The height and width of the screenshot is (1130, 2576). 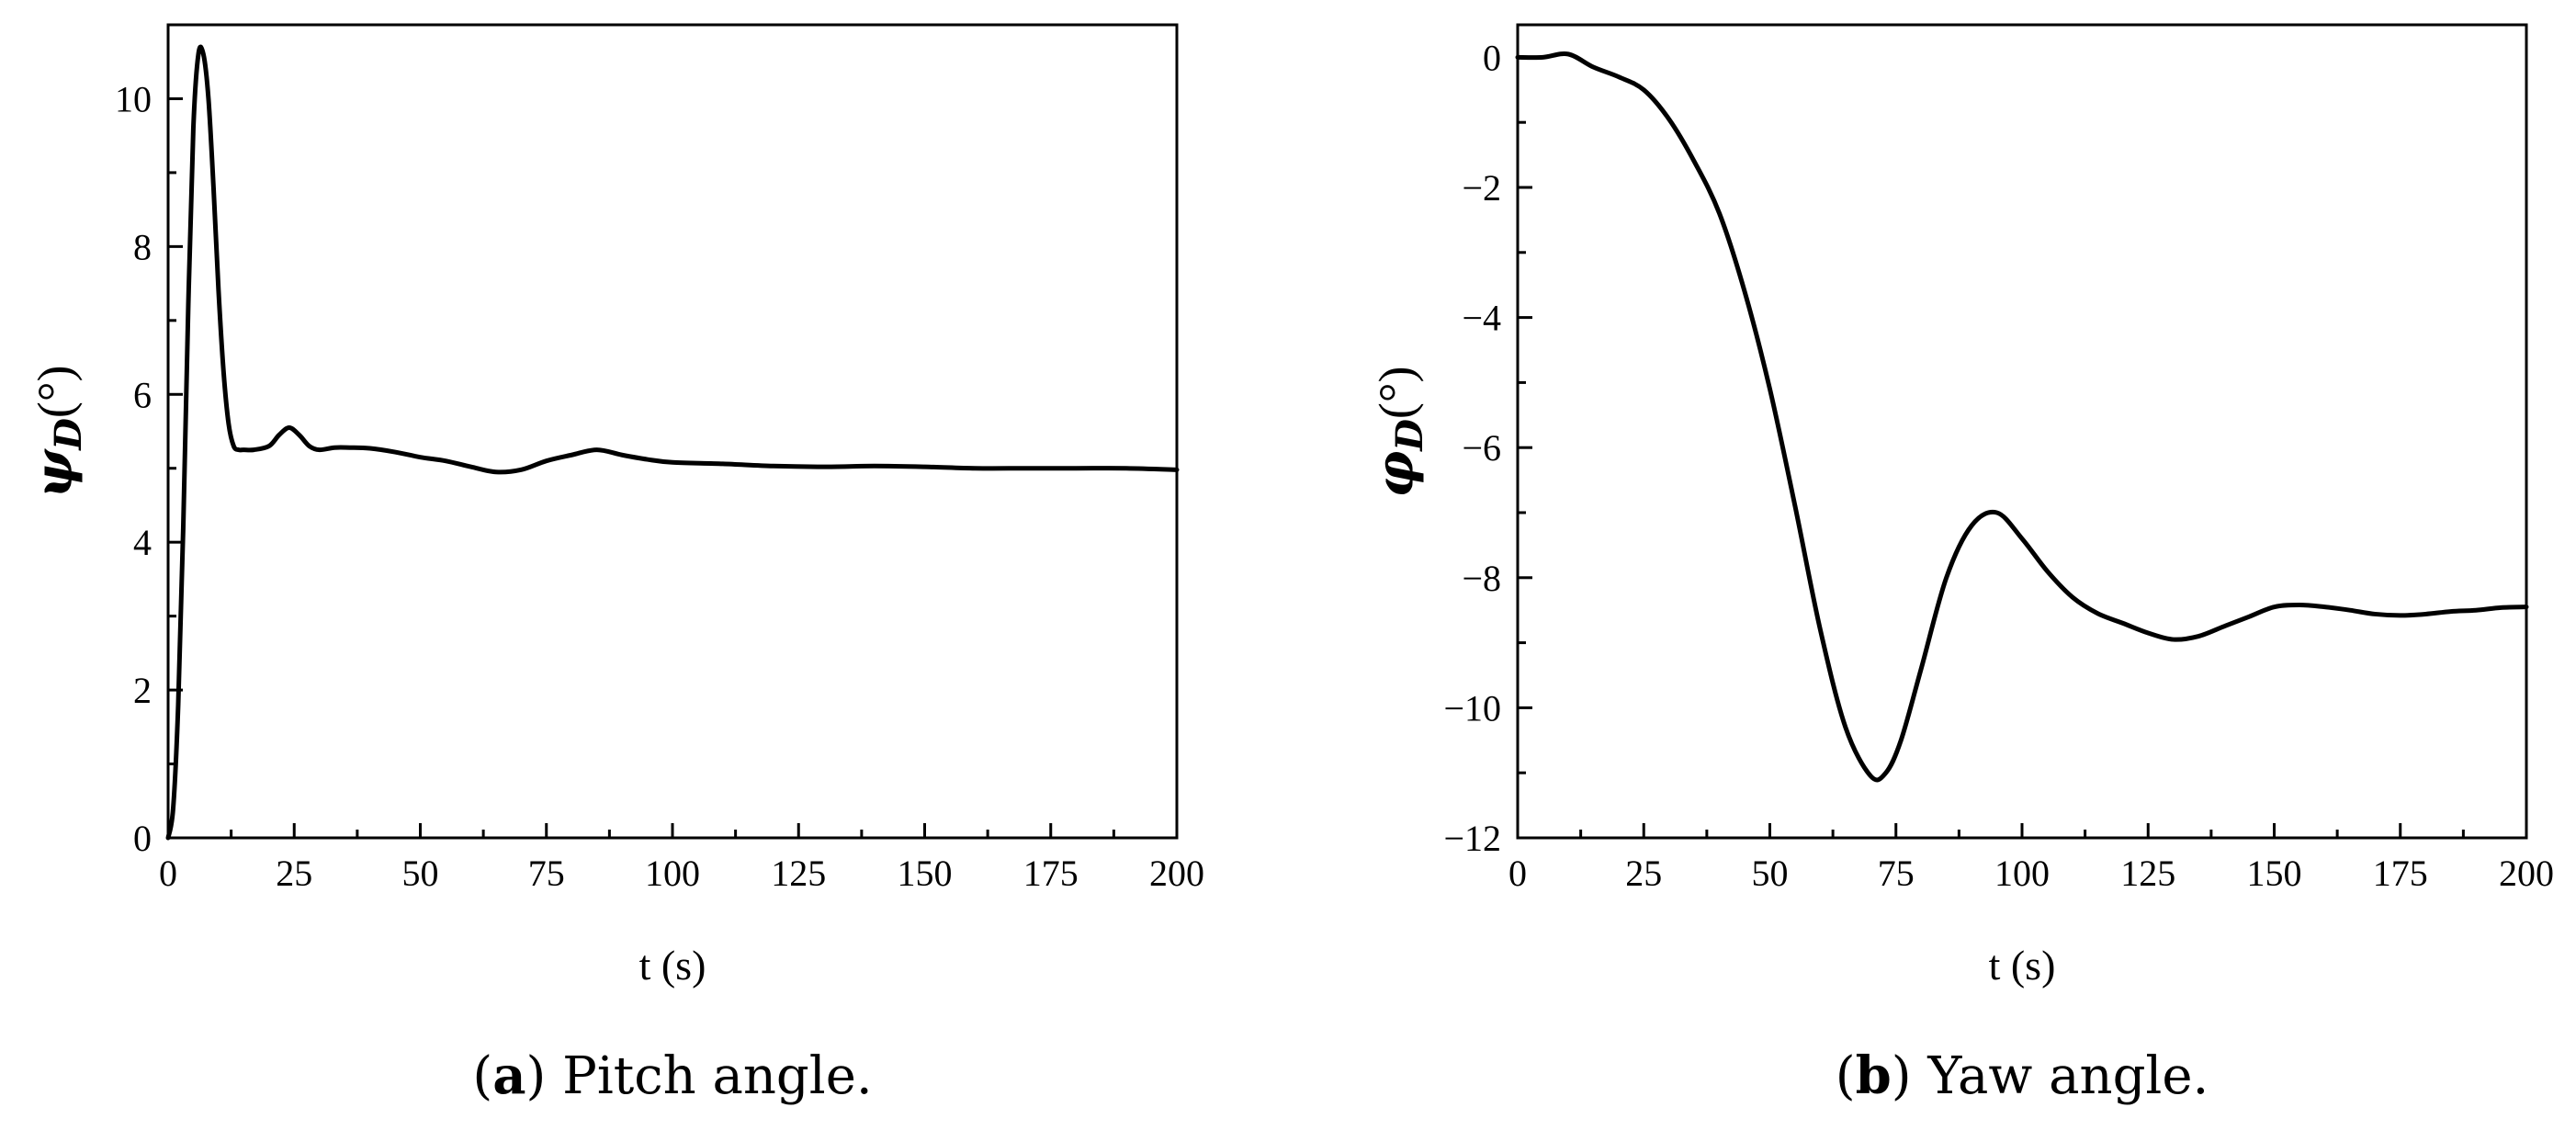 I want to click on panel-b-x-tick-label: 125, so click(x=2147, y=873).